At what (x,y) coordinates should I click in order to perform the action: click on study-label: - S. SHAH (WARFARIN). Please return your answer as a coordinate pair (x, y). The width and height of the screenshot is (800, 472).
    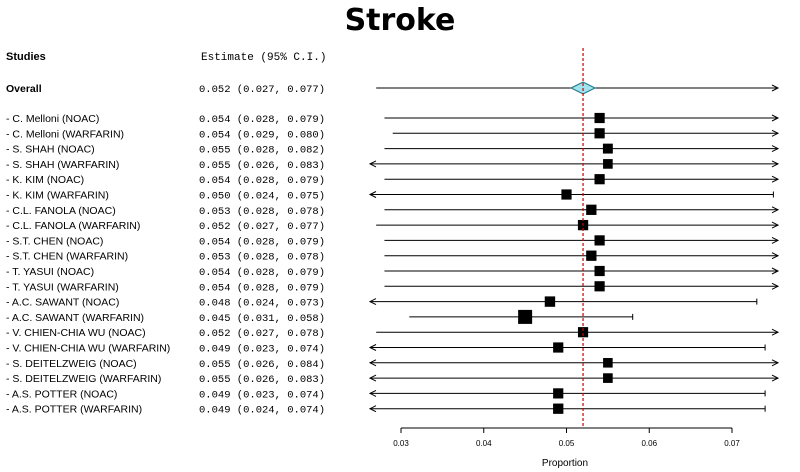
    Looking at the image, I should click on (62, 165).